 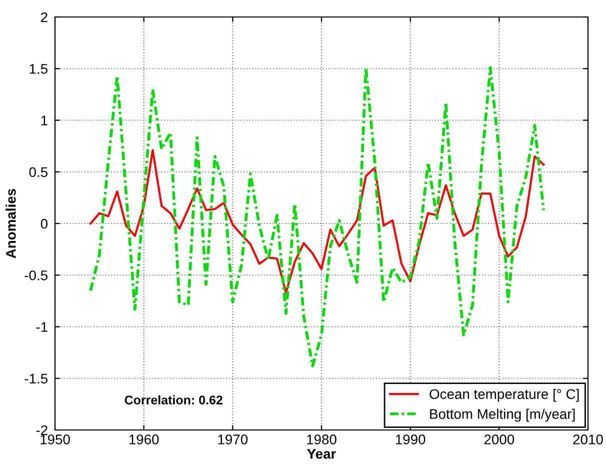 What do you see at coordinates (321, 454) in the screenshot?
I see `x-axis-title: Year` at bounding box center [321, 454].